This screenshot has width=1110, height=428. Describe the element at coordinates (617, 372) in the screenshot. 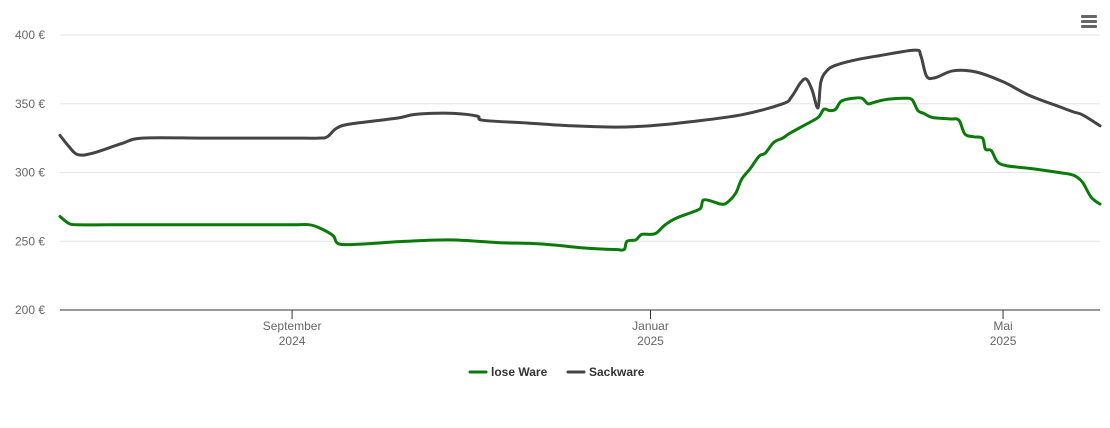

I see `legend-label: Sackware` at that location.